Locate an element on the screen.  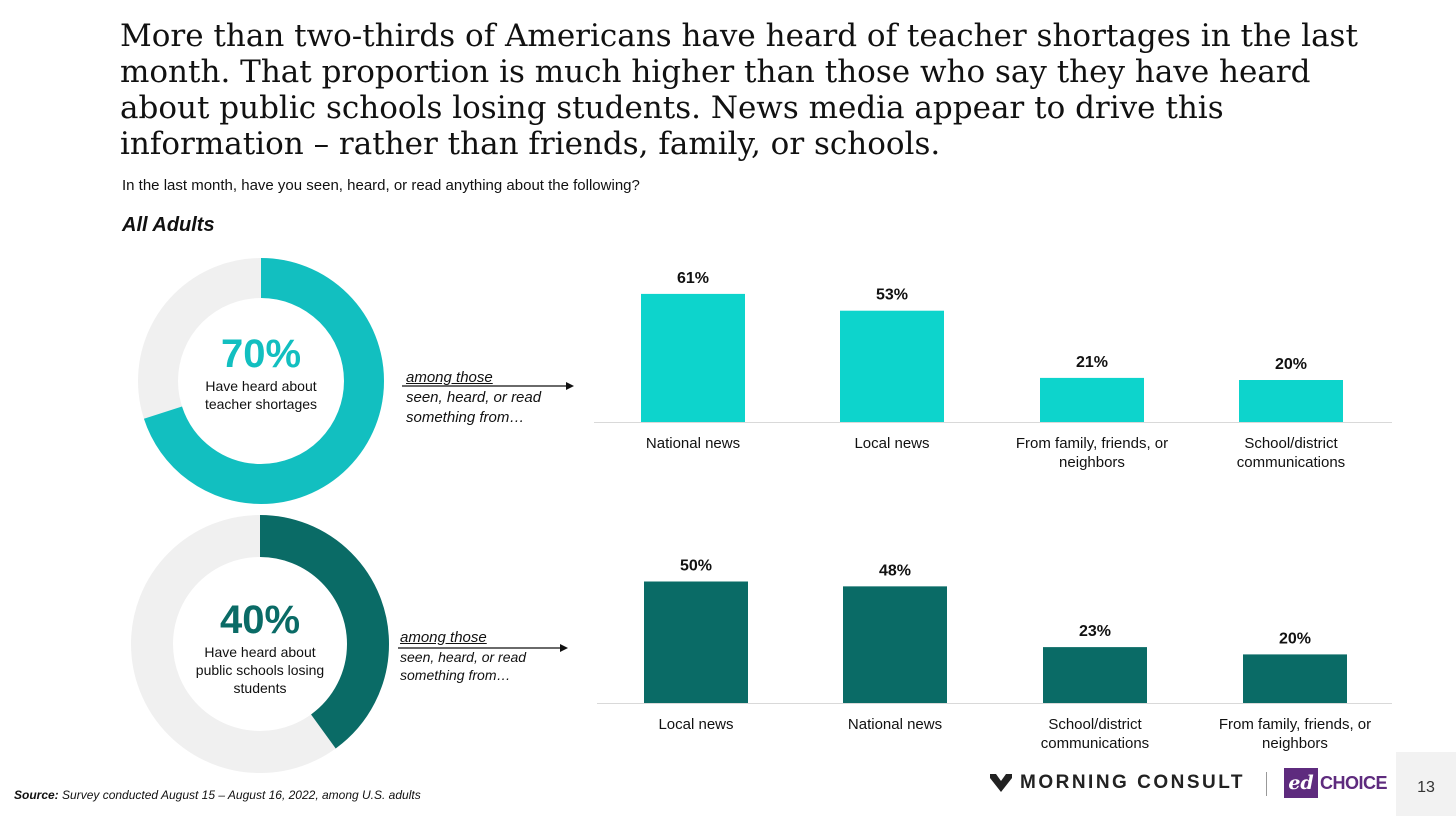
donut-label-line: teacher shortages is located at coordinates (261, 404).